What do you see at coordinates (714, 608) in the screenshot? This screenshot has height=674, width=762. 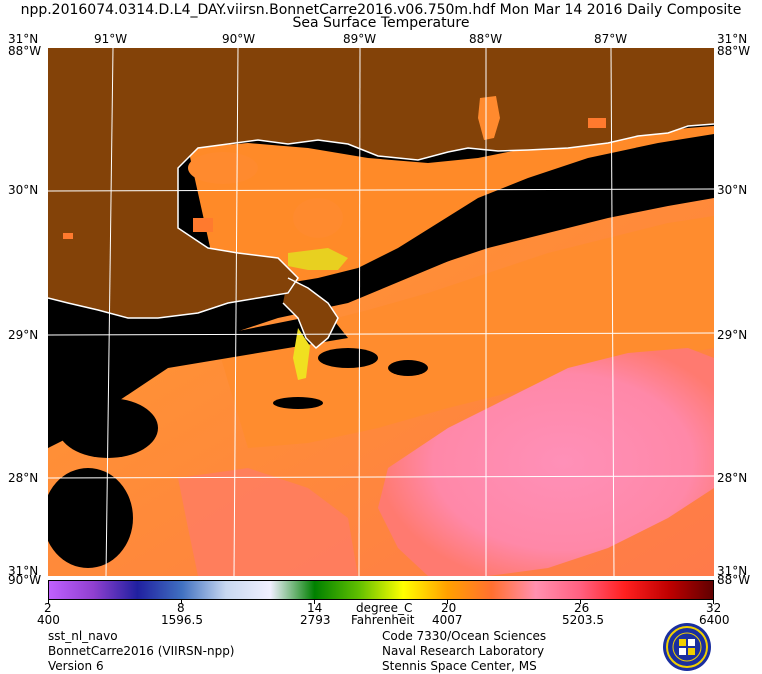 I see `colorbar-celsius-label: 32` at bounding box center [714, 608].